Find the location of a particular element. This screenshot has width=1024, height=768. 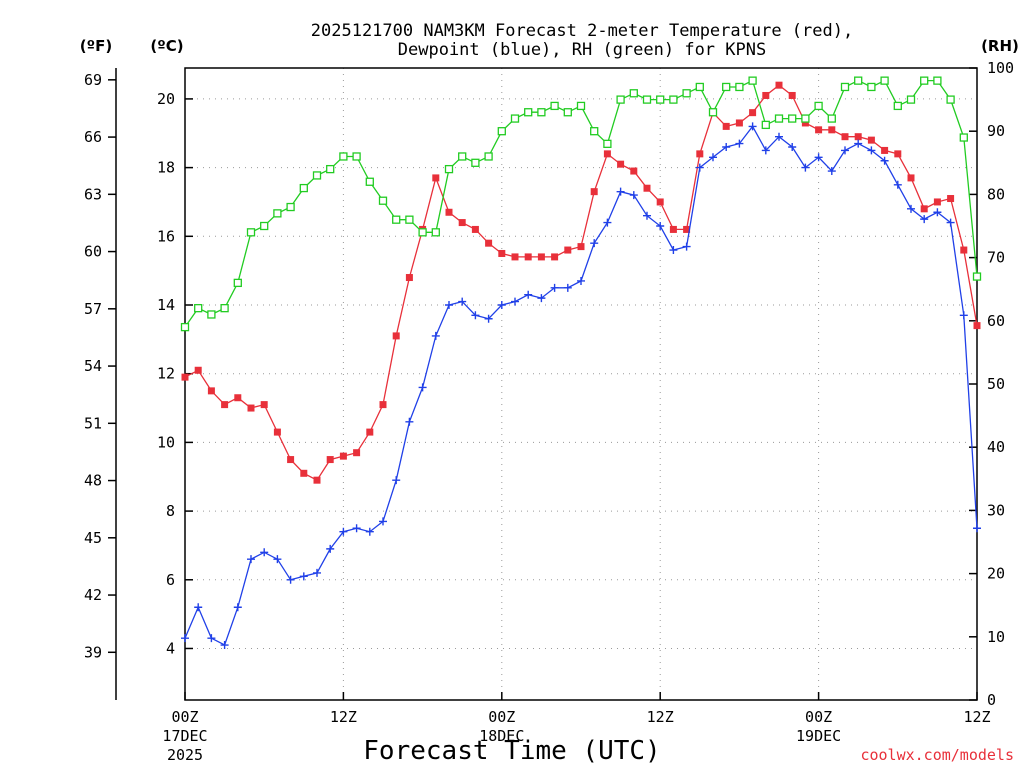

rh-unit-label: (RH) is located at coordinates (1000, 46).